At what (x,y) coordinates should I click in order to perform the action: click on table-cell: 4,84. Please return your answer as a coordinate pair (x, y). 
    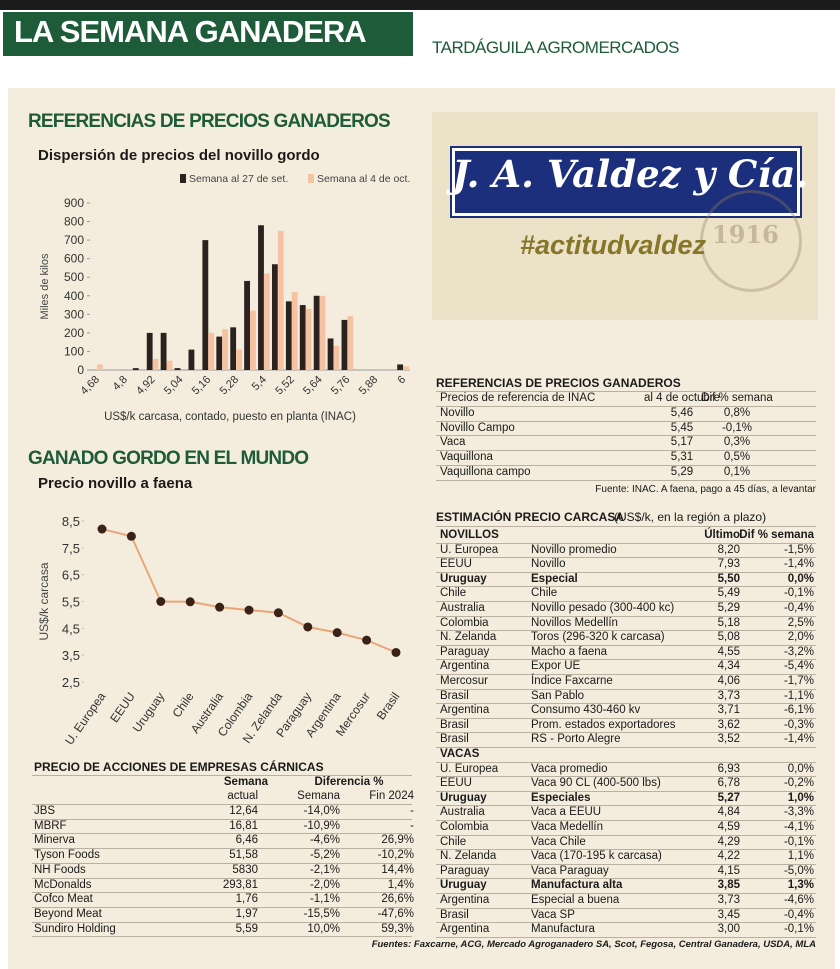
    Looking at the image, I should click on (728, 812).